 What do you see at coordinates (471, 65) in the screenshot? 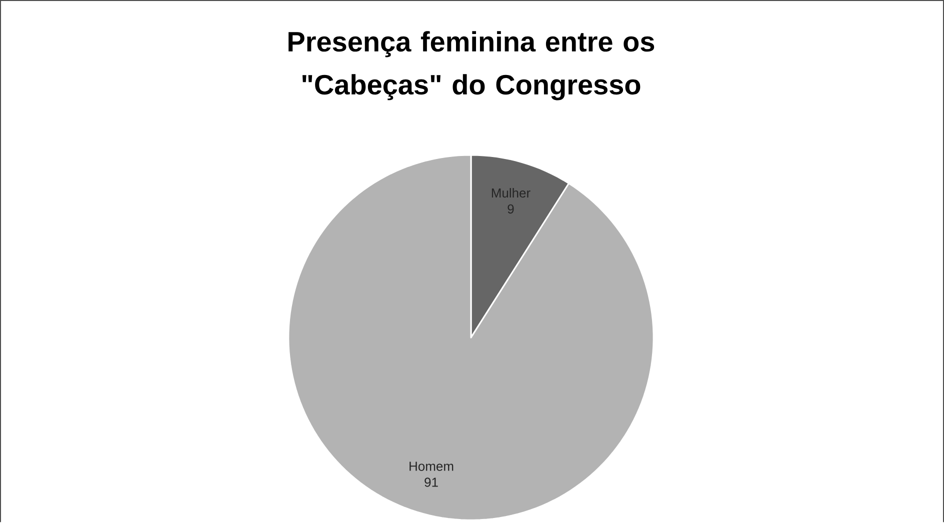
I see `chart-title: Presença feminina entre os "Cabeças" do Congresso` at bounding box center [471, 65].